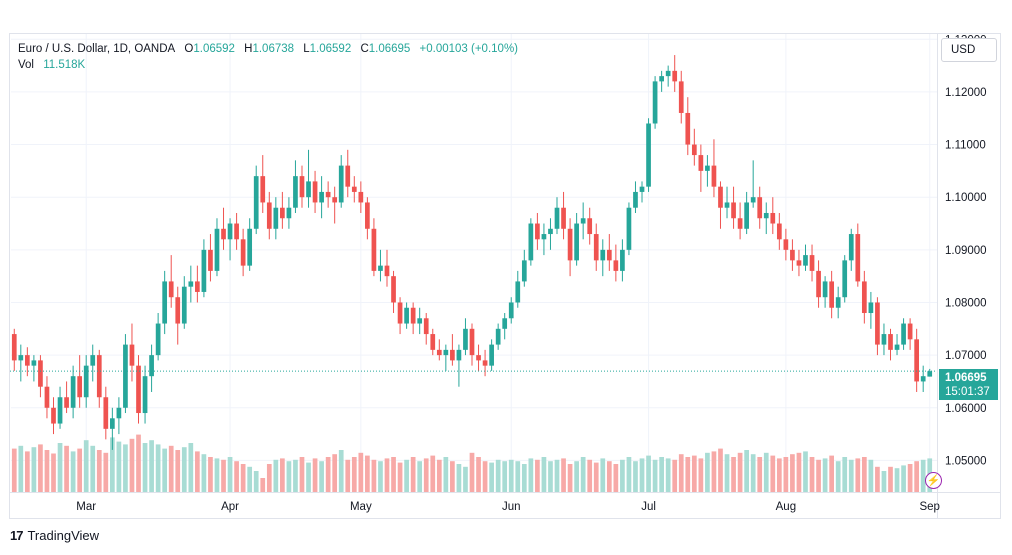  I want to click on lightning-icon: ⚡, so click(933, 480).